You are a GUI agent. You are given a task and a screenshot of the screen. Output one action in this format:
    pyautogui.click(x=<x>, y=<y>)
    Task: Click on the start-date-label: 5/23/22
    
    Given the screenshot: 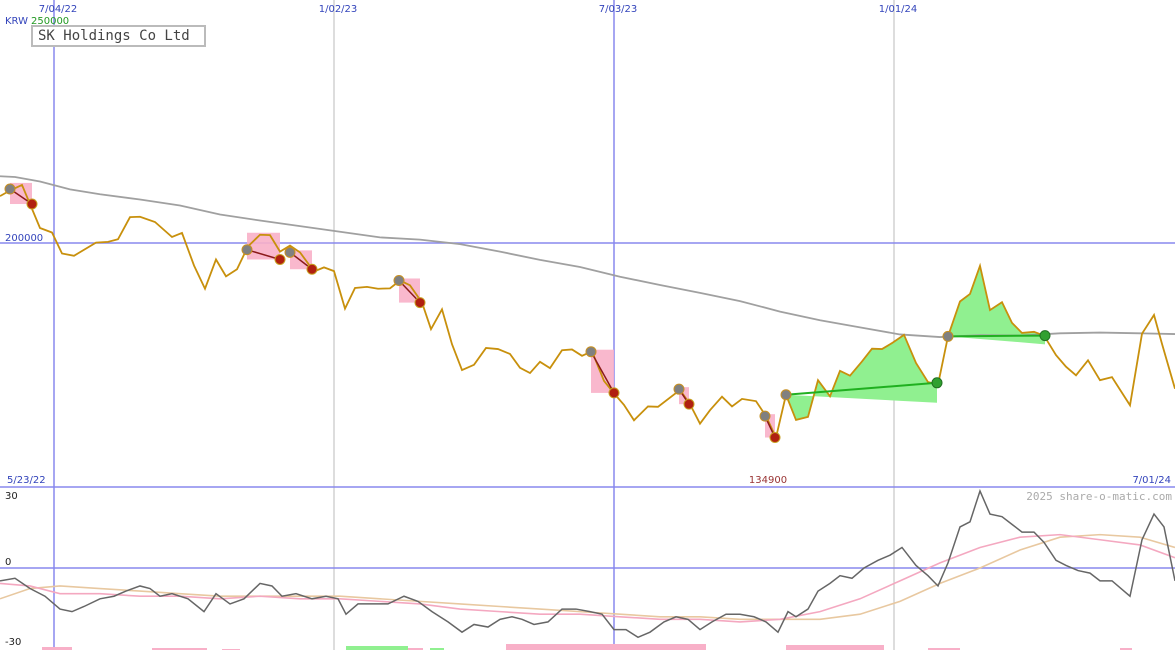 What is the action you would take?
    pyautogui.click(x=26, y=480)
    